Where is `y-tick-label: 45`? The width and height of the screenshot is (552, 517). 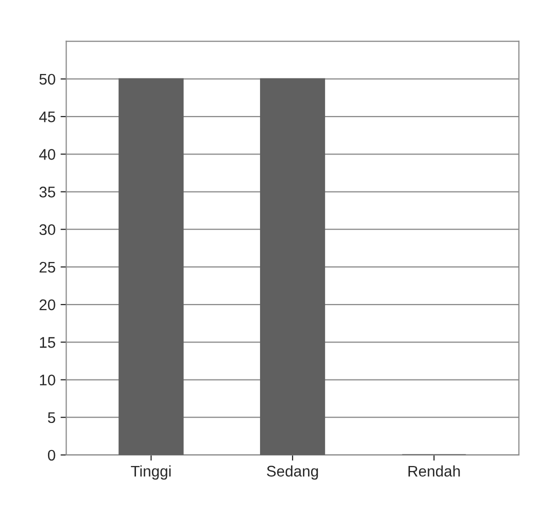 y-tick-label: 45 is located at coordinates (47, 117).